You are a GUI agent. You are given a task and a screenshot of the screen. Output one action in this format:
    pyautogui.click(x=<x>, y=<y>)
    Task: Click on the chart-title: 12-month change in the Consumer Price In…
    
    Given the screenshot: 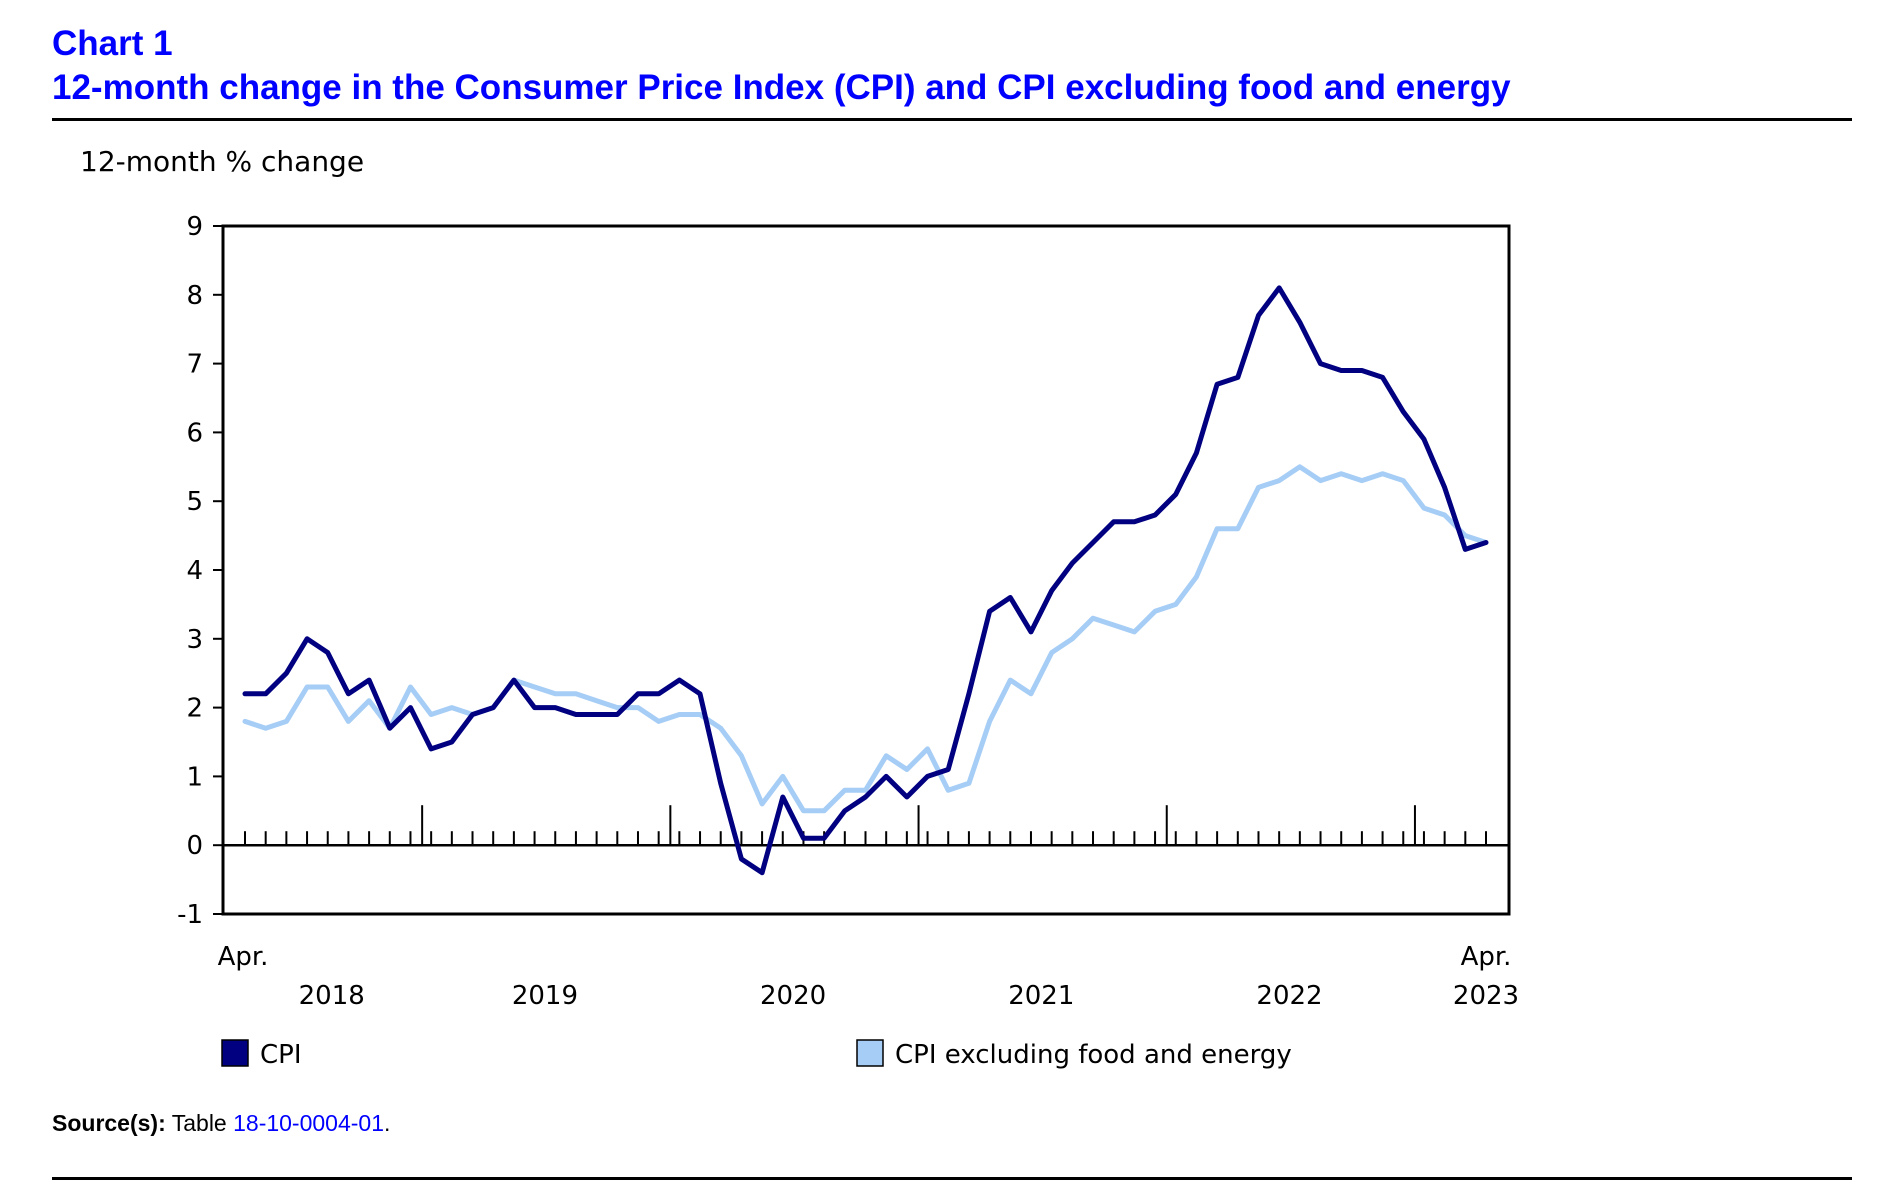 What is the action you would take?
    pyautogui.click(x=781, y=87)
    